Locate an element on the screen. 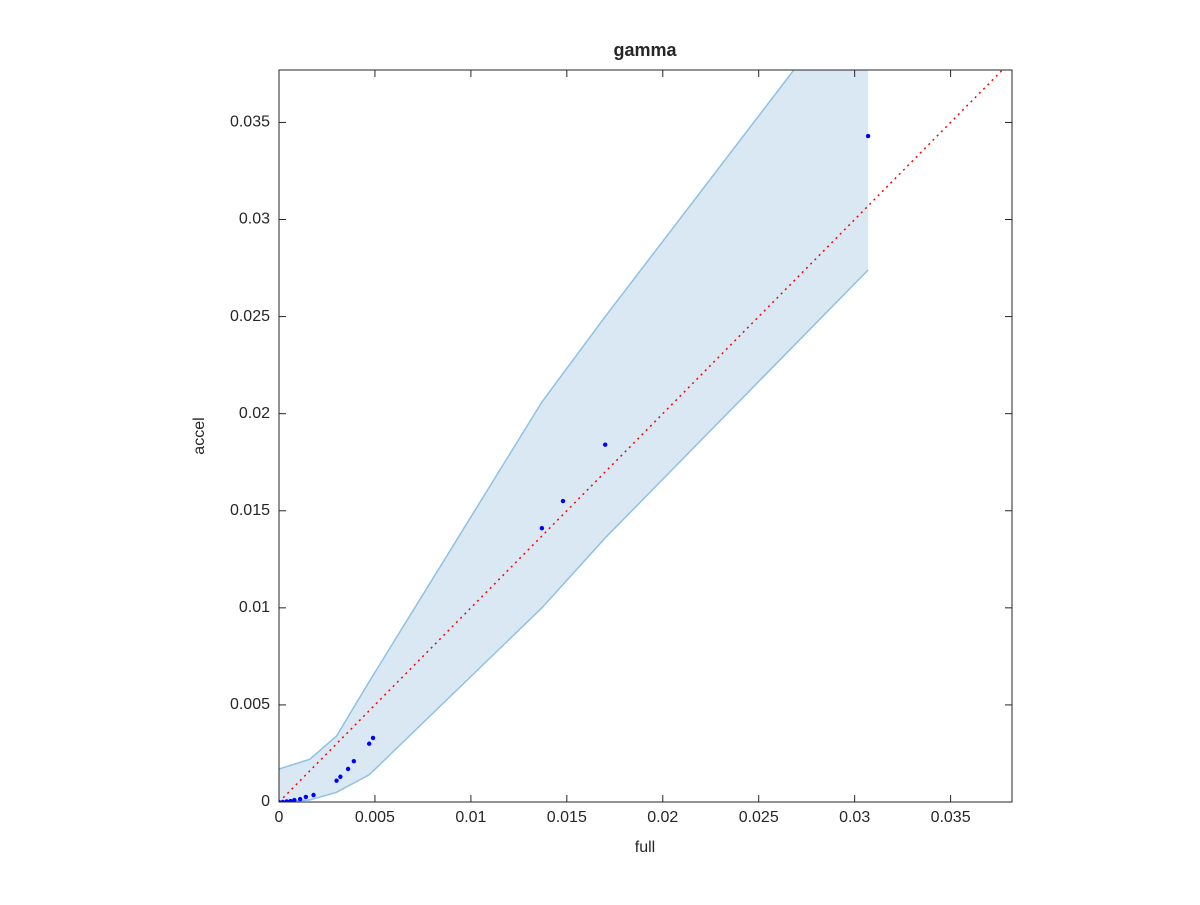 Image resolution: width=1200 pixels, height=905 pixels. y-tick-label: 0.01 is located at coordinates (254, 607).